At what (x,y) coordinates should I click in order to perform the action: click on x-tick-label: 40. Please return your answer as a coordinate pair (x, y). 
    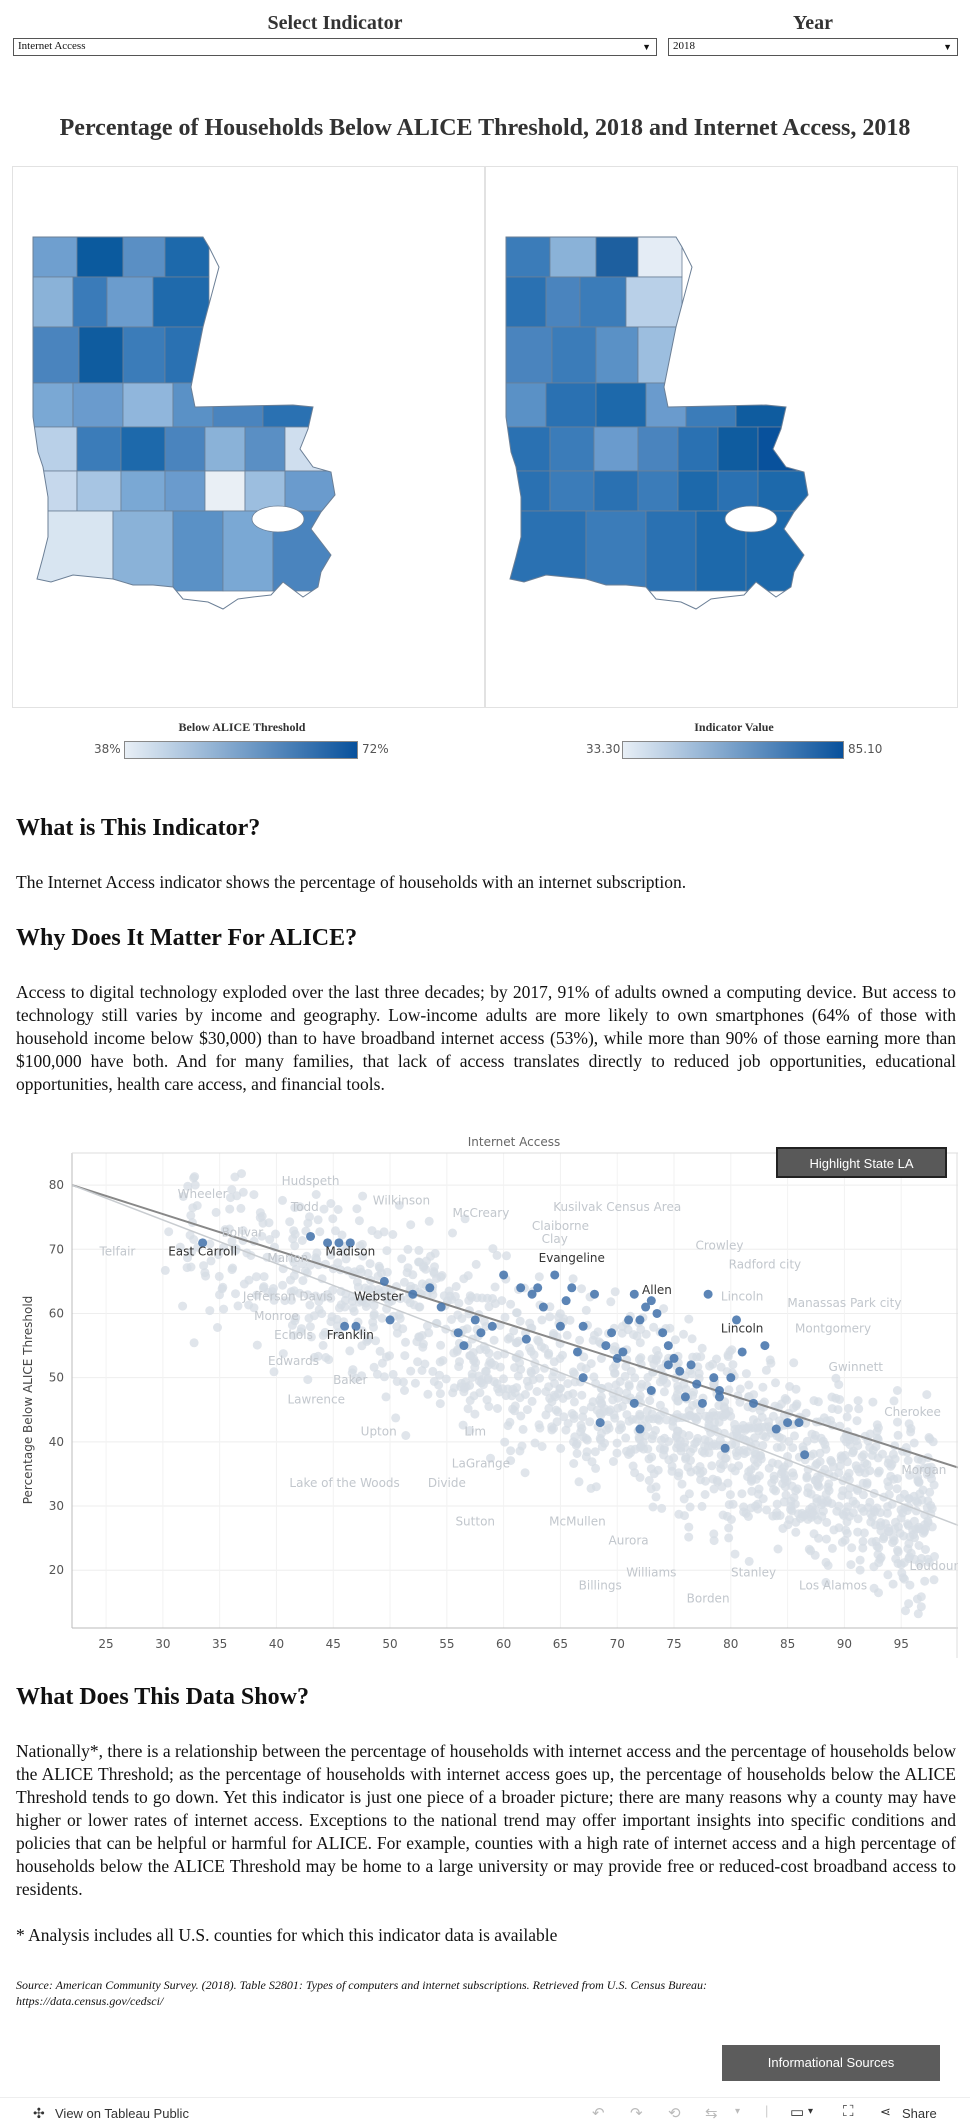
    Looking at the image, I should click on (276, 1644).